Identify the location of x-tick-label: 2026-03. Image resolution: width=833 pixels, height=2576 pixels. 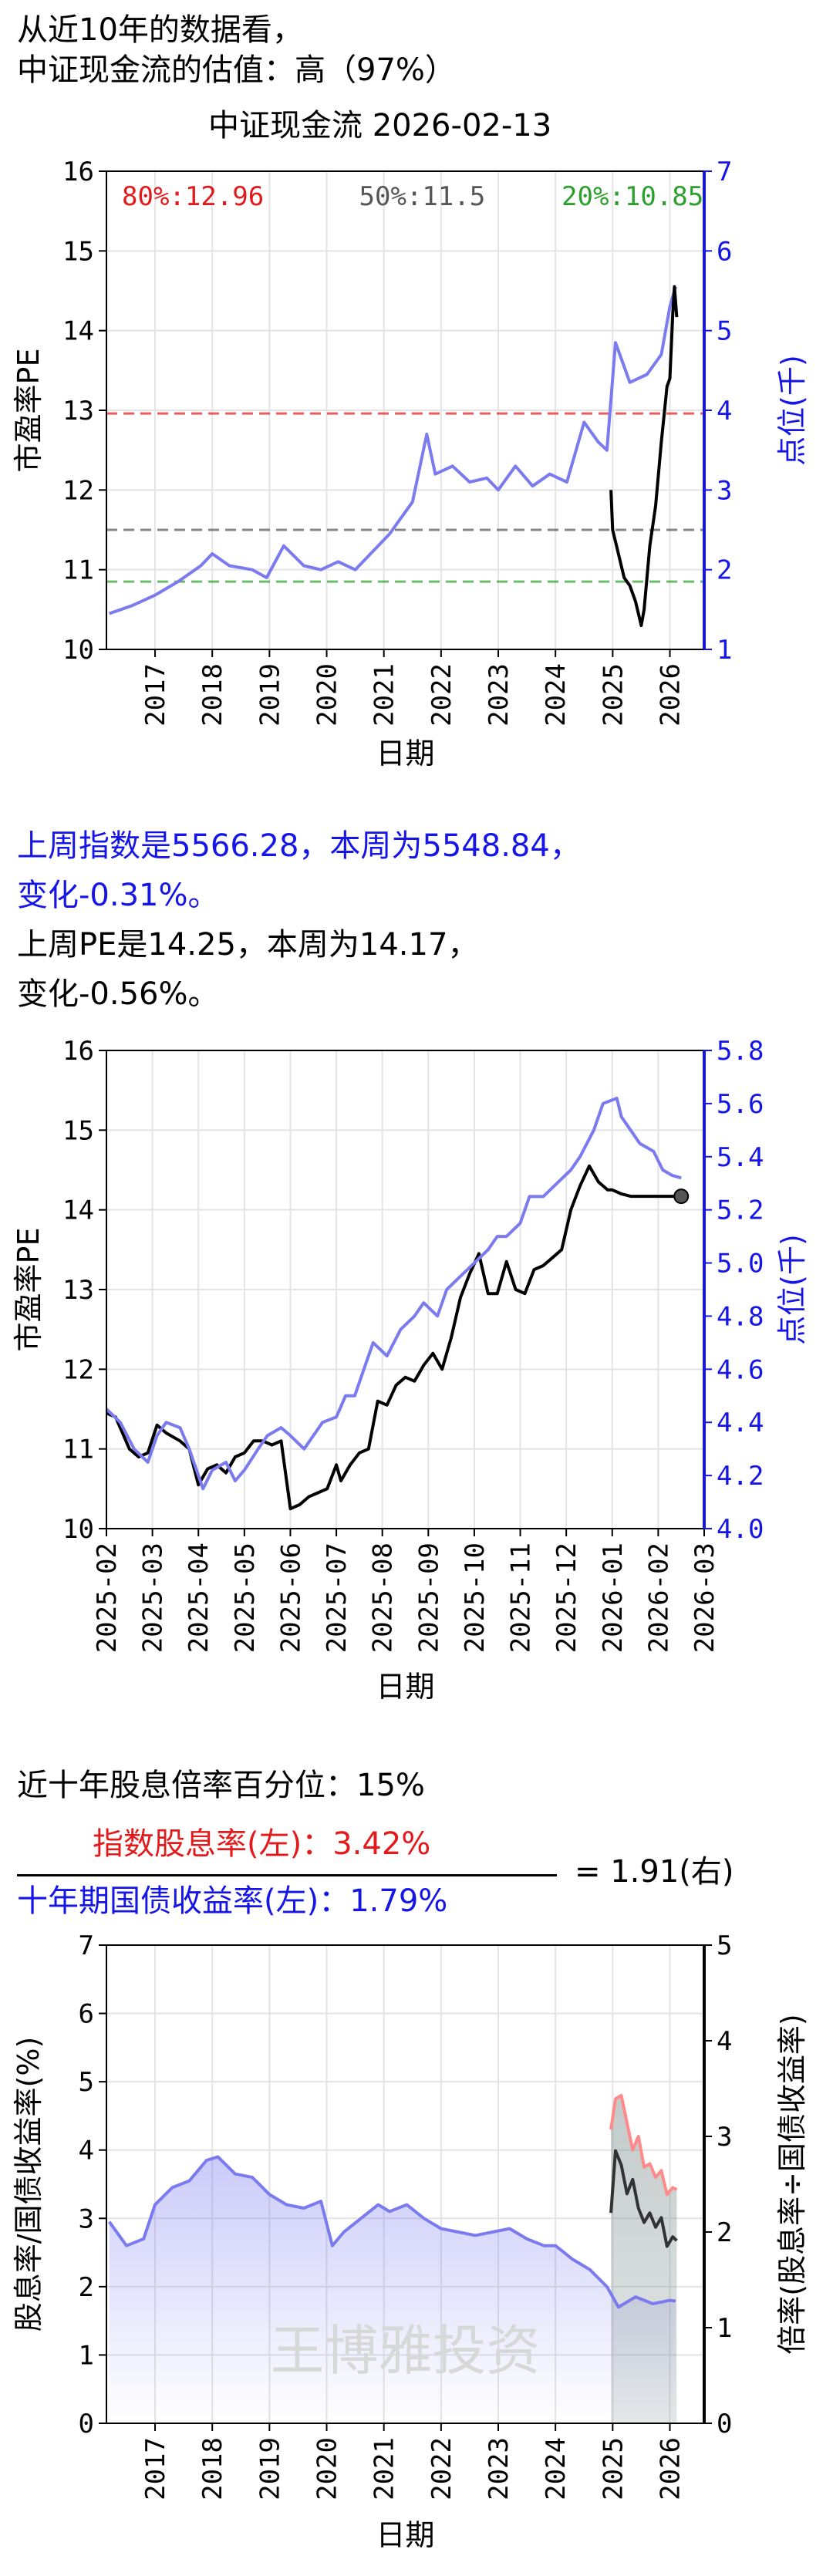
(705, 1598).